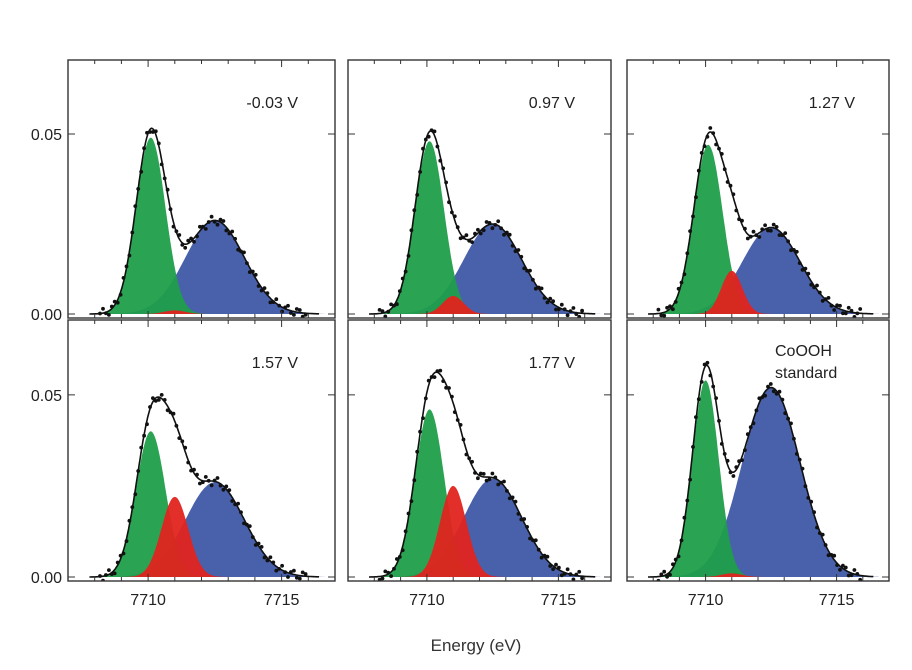  What do you see at coordinates (806, 362) in the screenshot?
I see `panel-label: CoOOH standard` at bounding box center [806, 362].